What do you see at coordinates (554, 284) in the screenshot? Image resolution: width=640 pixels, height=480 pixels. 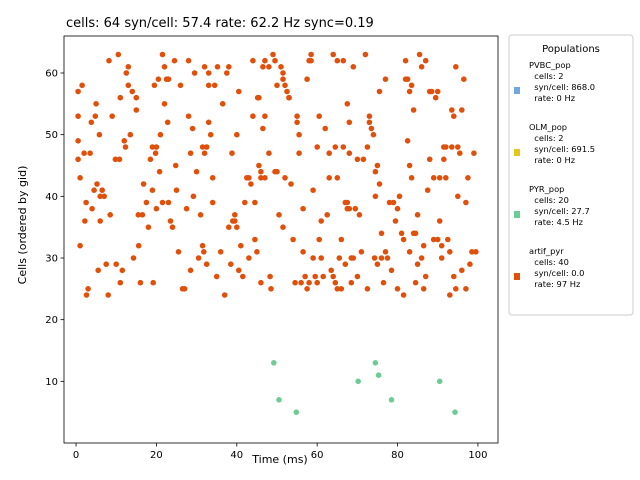 I see `legend-entry-text: rate: 97 Hz` at bounding box center [554, 284].